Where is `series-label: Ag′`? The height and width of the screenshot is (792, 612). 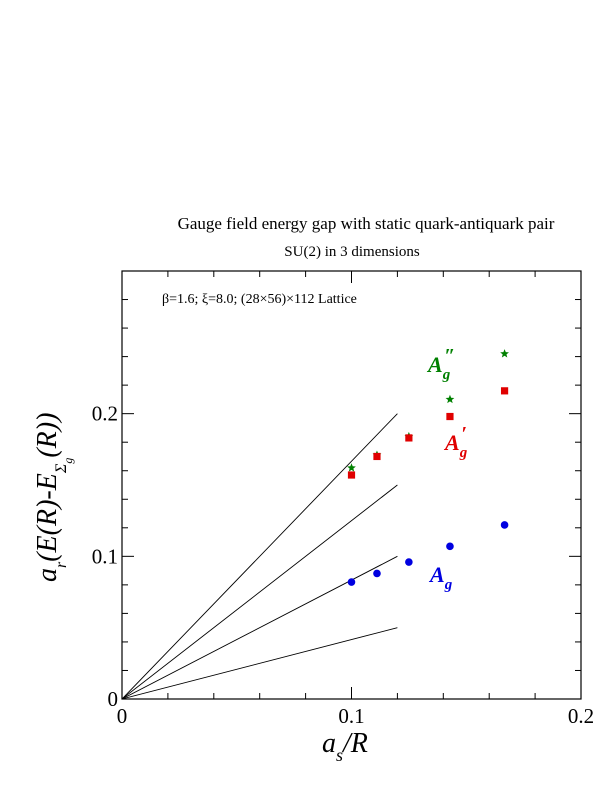 series-label: Ag′ is located at coordinates (455, 442).